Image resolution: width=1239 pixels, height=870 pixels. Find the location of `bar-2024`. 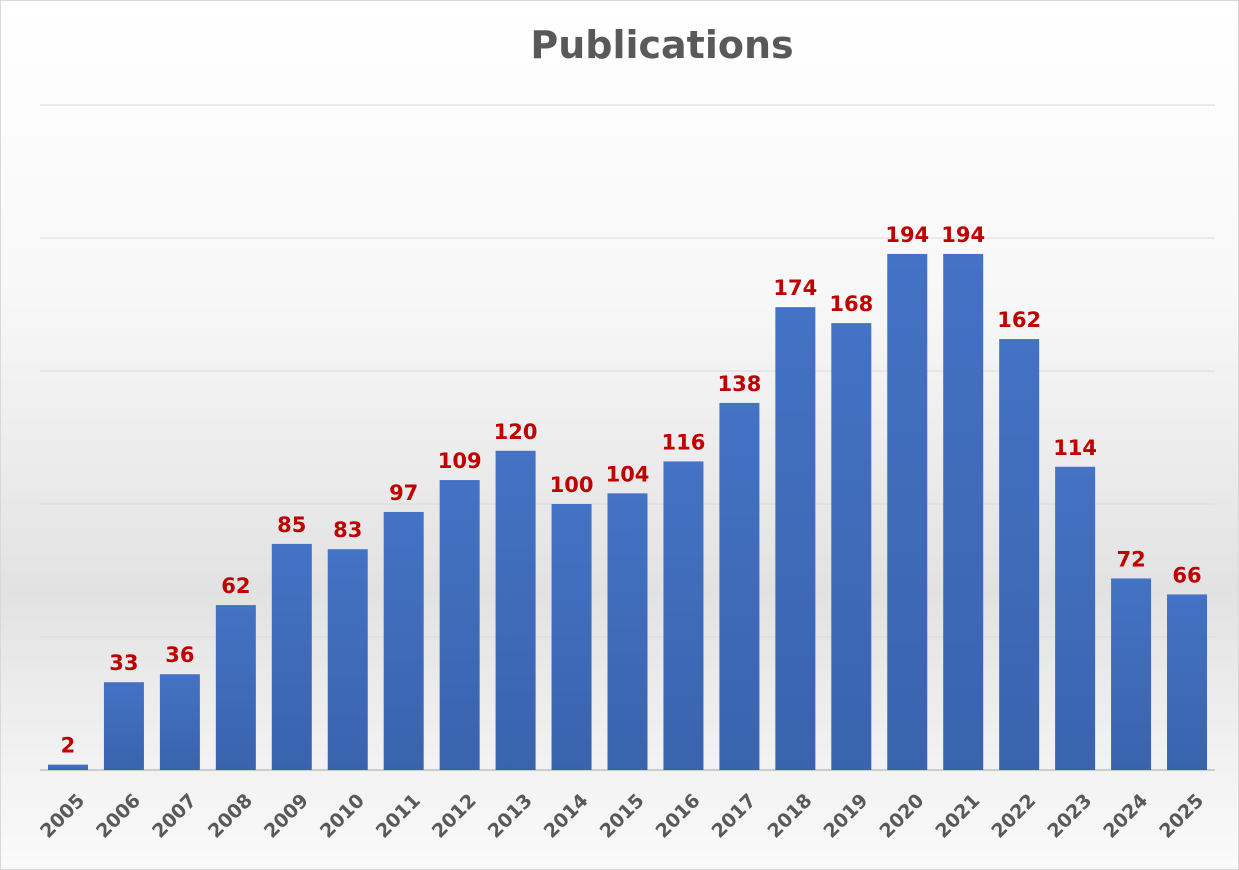

bar-2024 is located at coordinates (1131, 674).